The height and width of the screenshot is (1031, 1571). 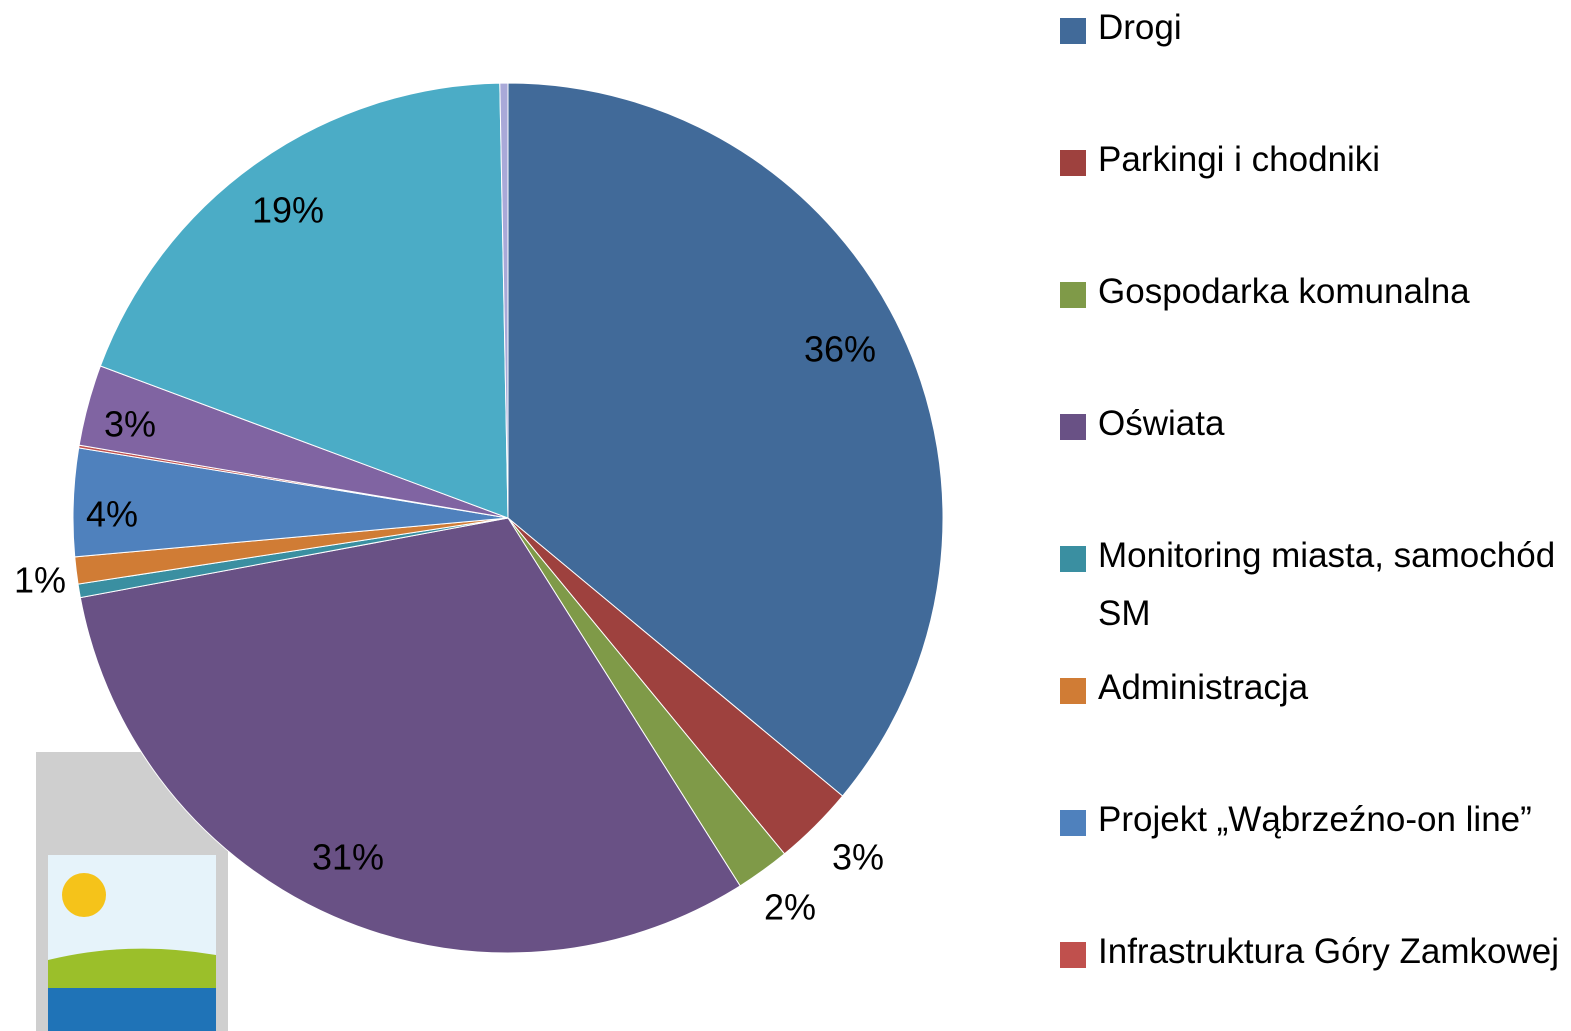 I want to click on legend-entry: Monitoring miasta, samochód SM, so click(x=1310, y=585).